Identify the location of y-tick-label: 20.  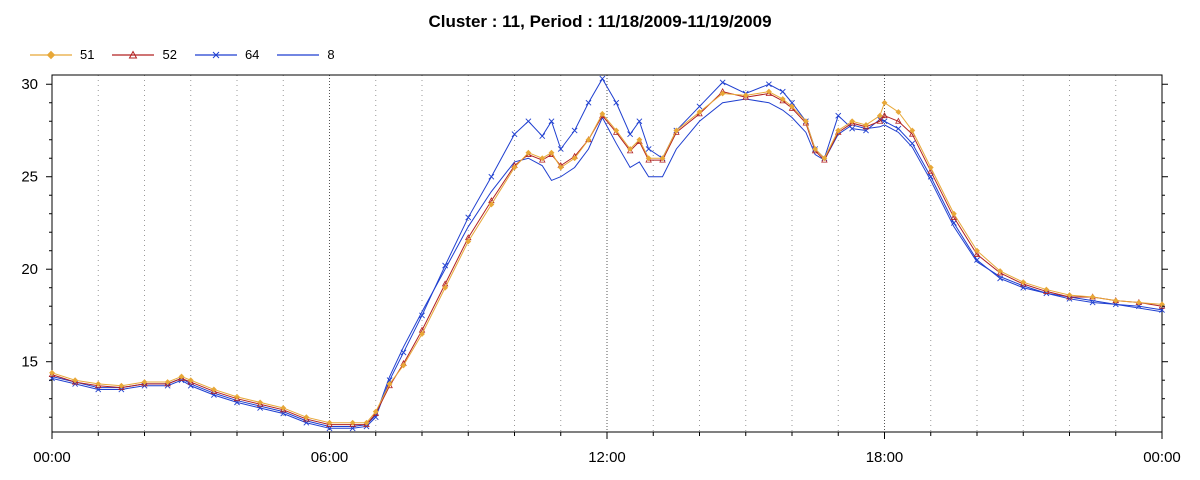
(29, 269).